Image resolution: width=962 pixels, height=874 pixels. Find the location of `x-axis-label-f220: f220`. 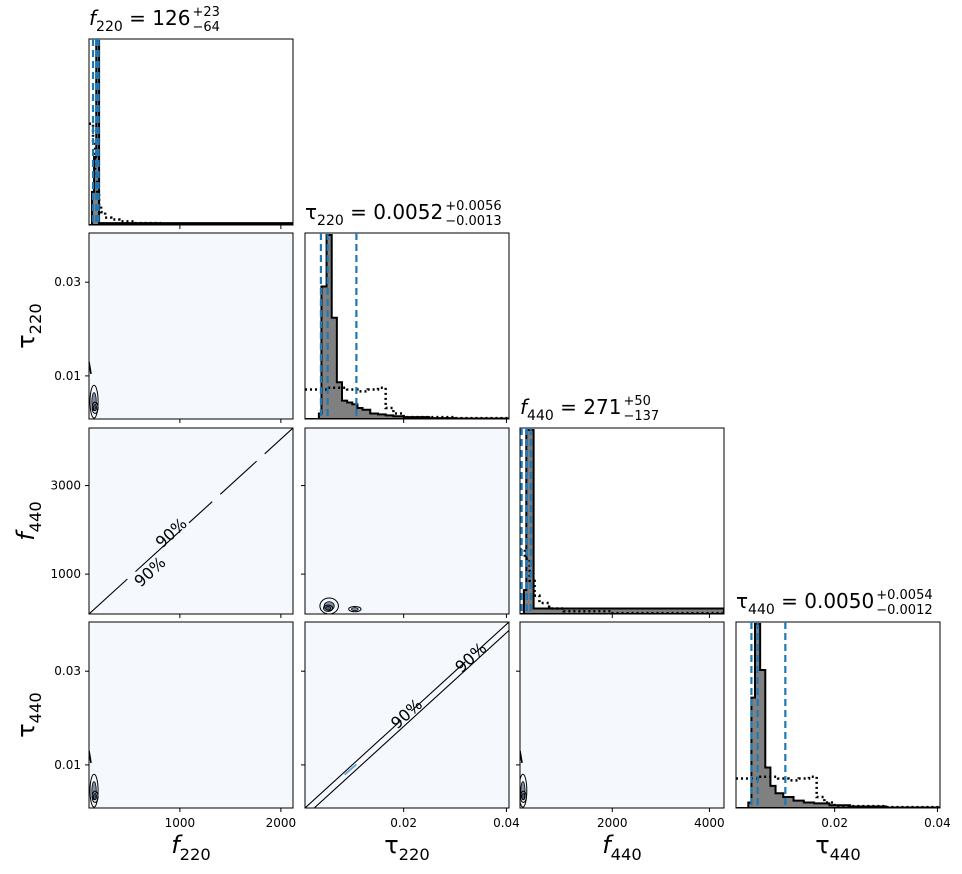

x-axis-label-f220: f220 is located at coordinates (191, 847).